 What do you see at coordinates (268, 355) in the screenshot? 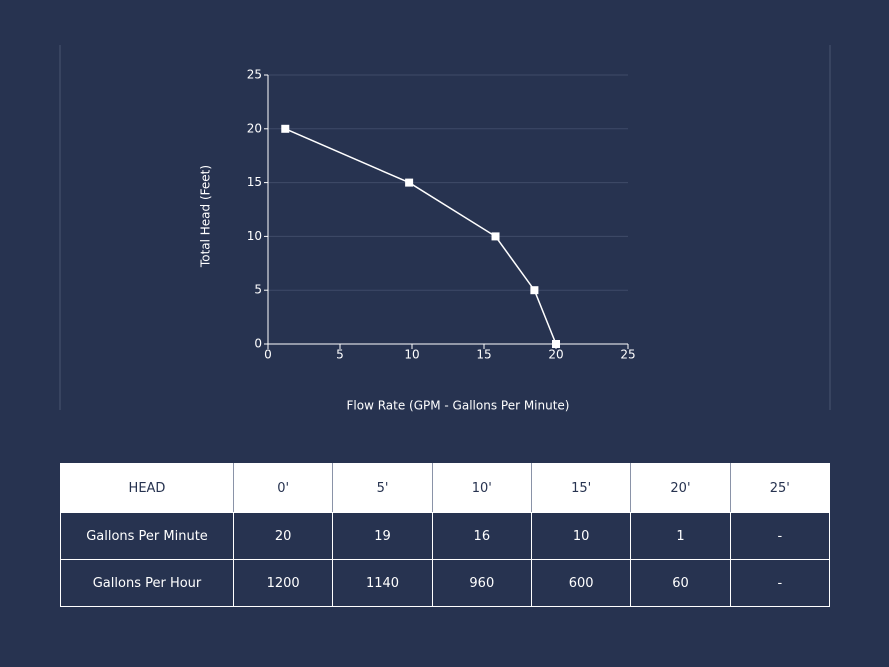
I see `x-tick-label: 0` at bounding box center [268, 355].